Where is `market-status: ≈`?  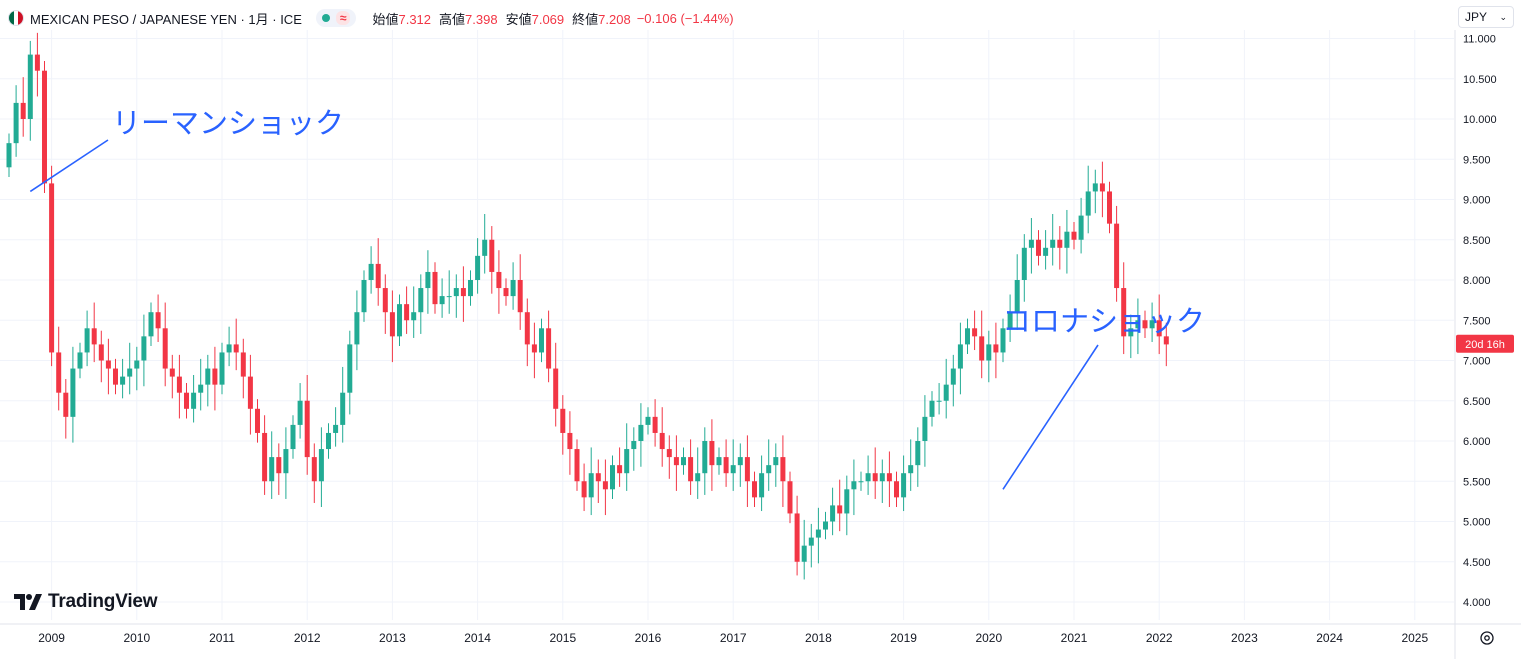
market-status: ≈ is located at coordinates (336, 18).